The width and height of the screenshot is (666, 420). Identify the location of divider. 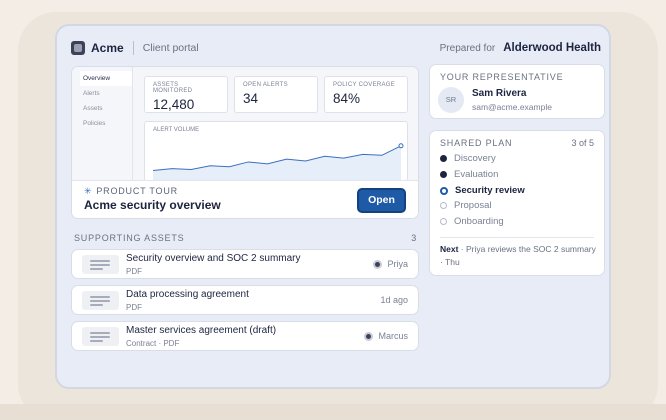
(133, 48).